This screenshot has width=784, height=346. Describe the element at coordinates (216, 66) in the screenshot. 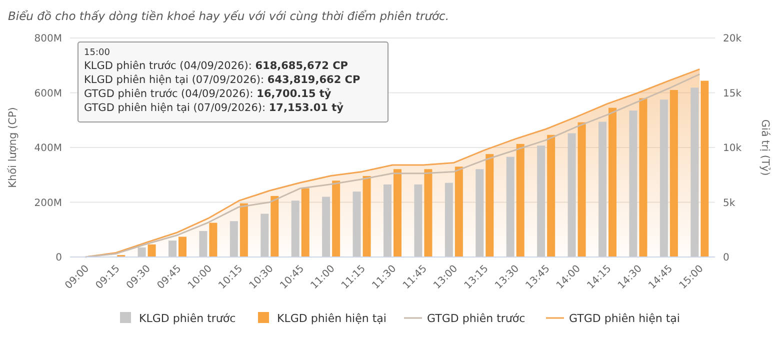

I see `annotation: KLGD phiên trước (04/09/2026): 618,685,672 CP` at that location.